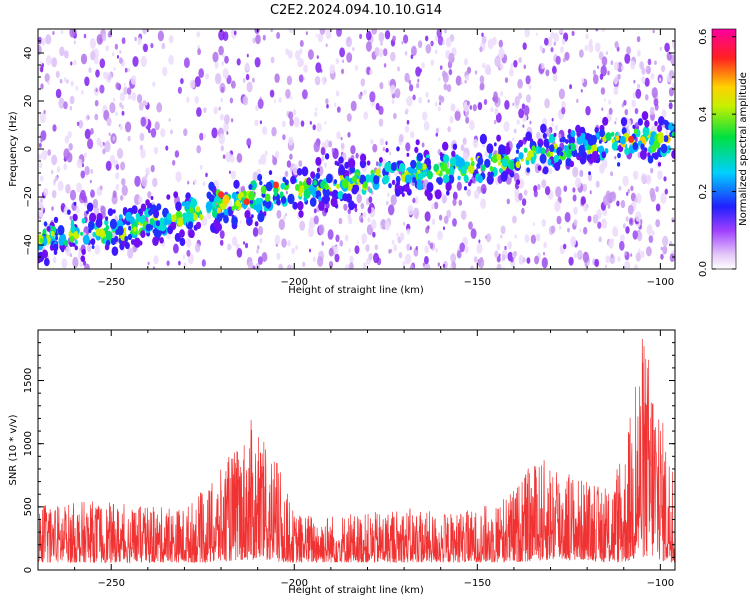  Describe the element at coordinates (28, 443) in the screenshot. I see `y-tick-label: 1000` at that location.